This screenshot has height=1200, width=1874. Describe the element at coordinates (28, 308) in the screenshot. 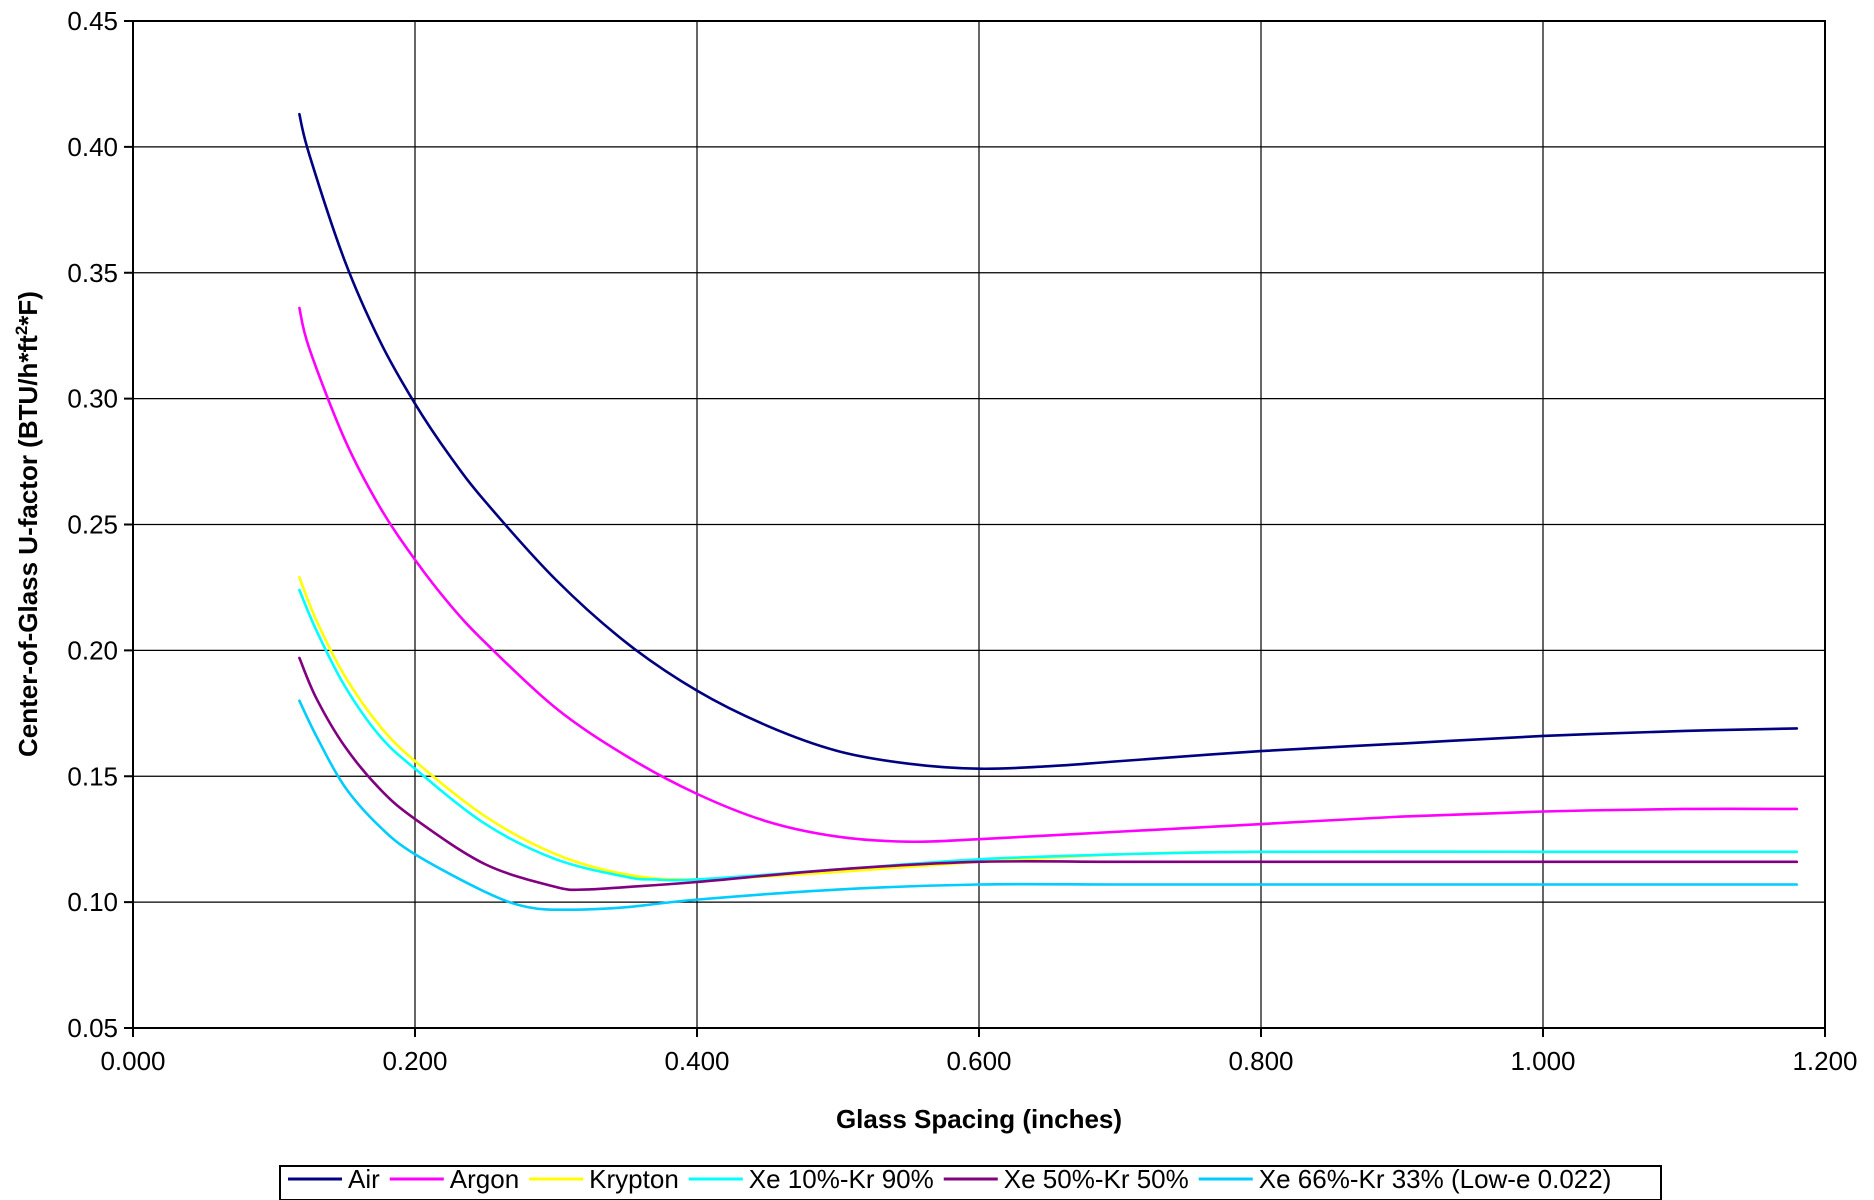

I see `y-axis-title-end: *F)` at that location.